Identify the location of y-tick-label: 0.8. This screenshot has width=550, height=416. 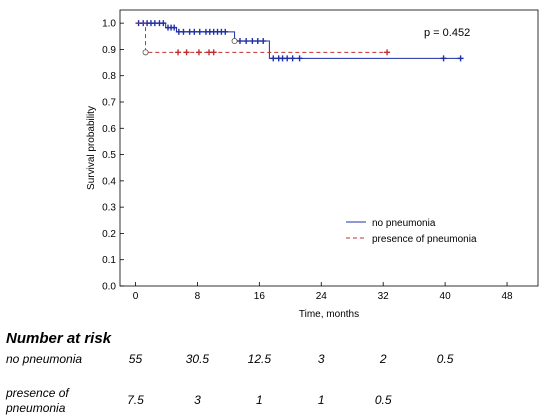
(109, 76).